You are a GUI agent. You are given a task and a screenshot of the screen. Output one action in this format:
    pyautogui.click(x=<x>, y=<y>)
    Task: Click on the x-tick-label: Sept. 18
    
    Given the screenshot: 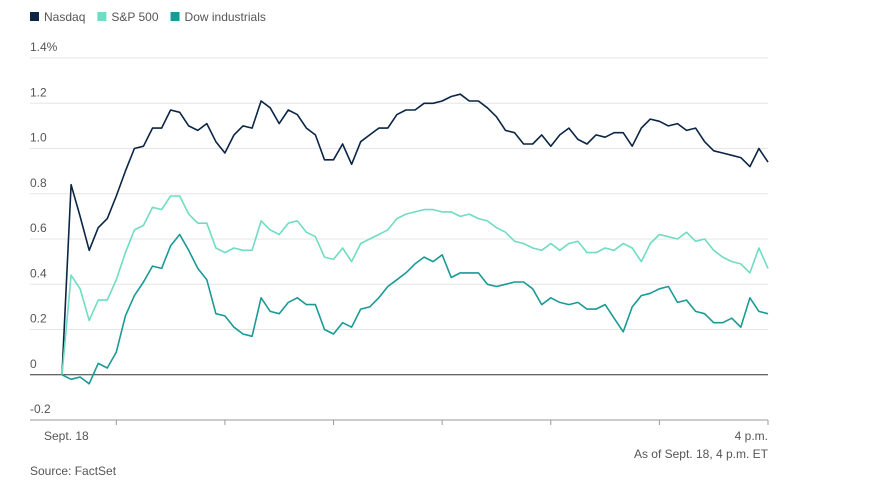 What is the action you would take?
    pyautogui.click(x=66, y=436)
    